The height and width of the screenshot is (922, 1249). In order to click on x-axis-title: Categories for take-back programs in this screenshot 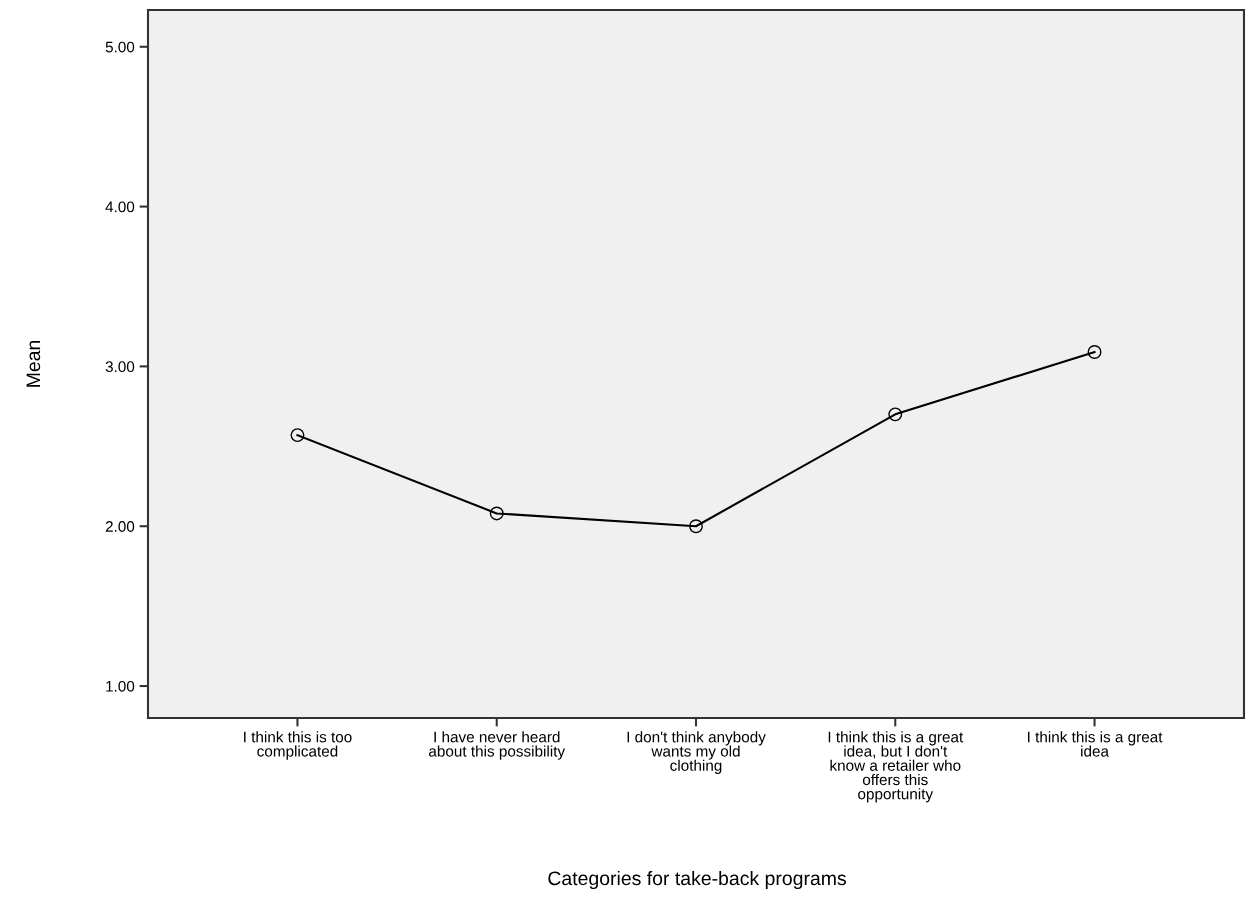, I will do `click(697, 880)`.